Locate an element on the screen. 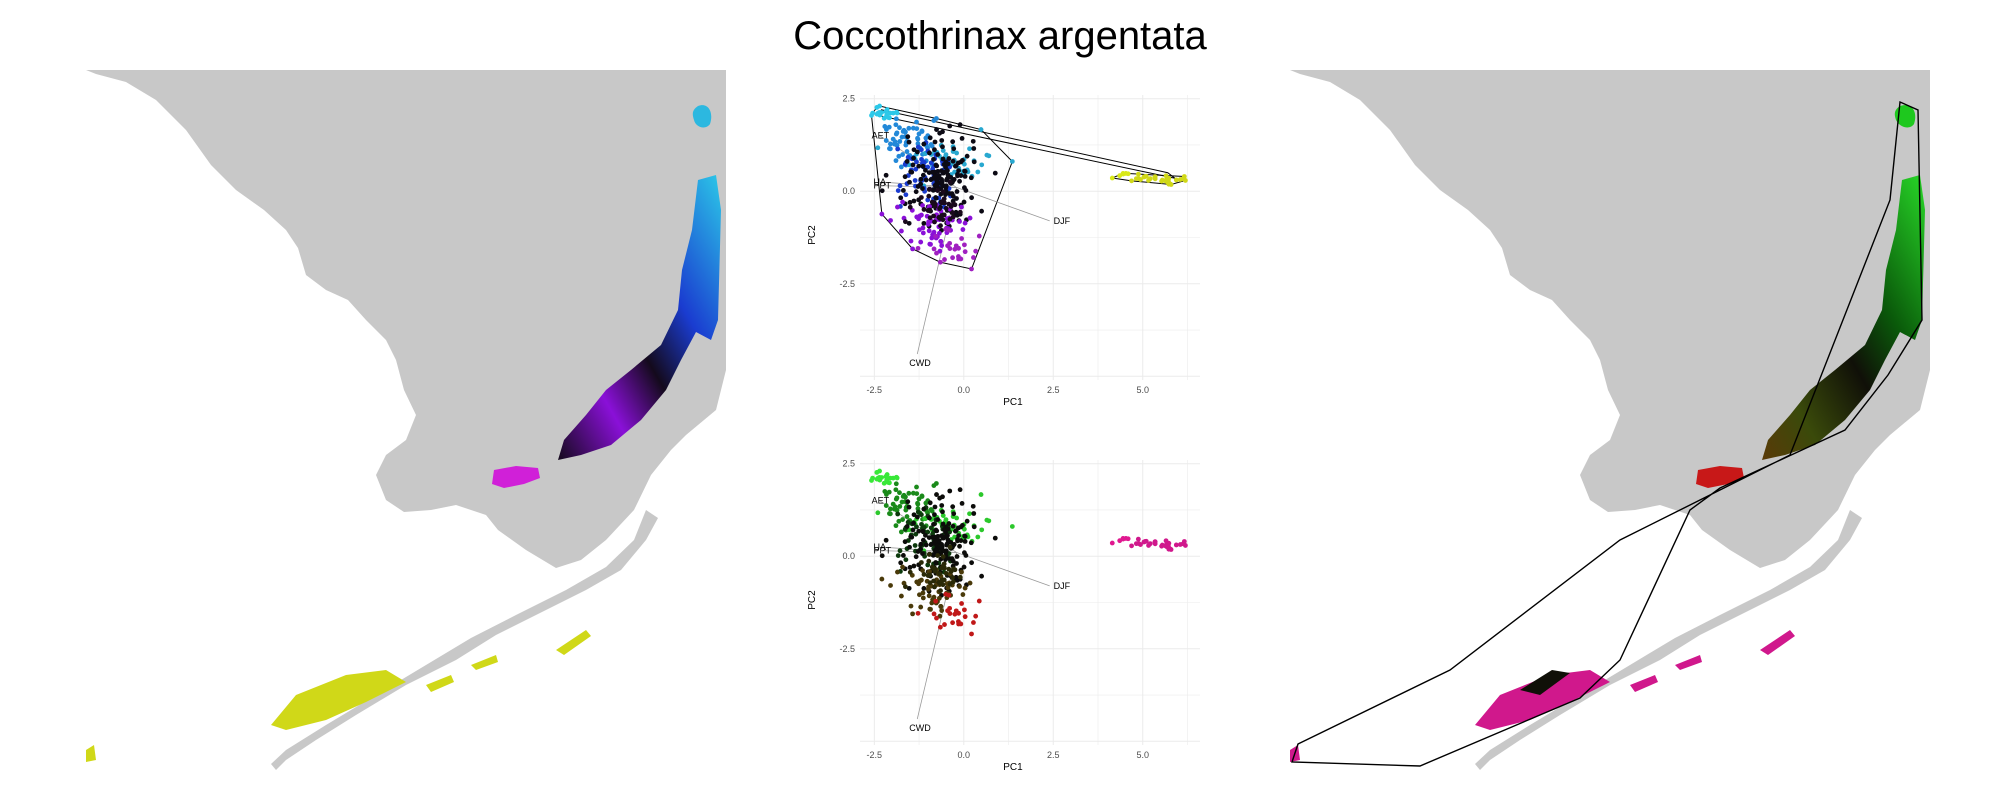 Image resolution: width=2000 pixels, height=800 pixels. occurrence-region-keys is located at coordinates (338, 696).